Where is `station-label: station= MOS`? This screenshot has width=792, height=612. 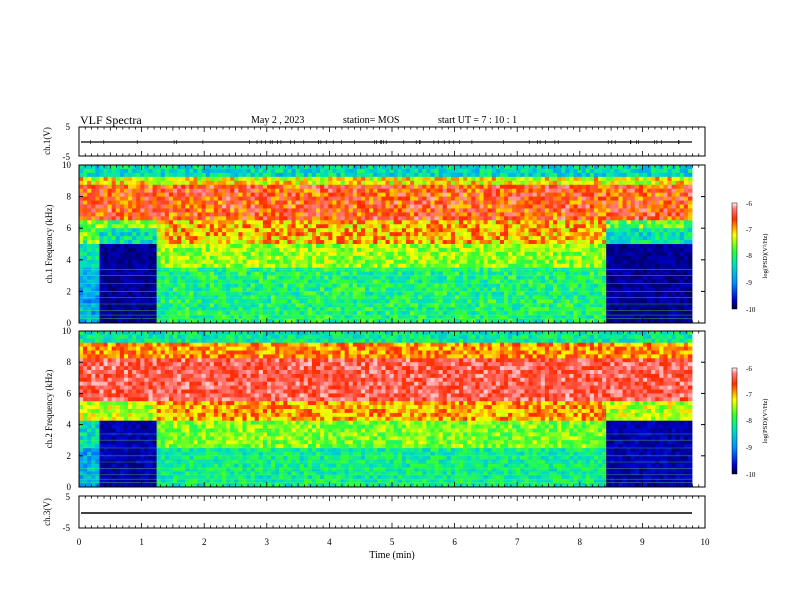 station-label: station= MOS is located at coordinates (371, 120).